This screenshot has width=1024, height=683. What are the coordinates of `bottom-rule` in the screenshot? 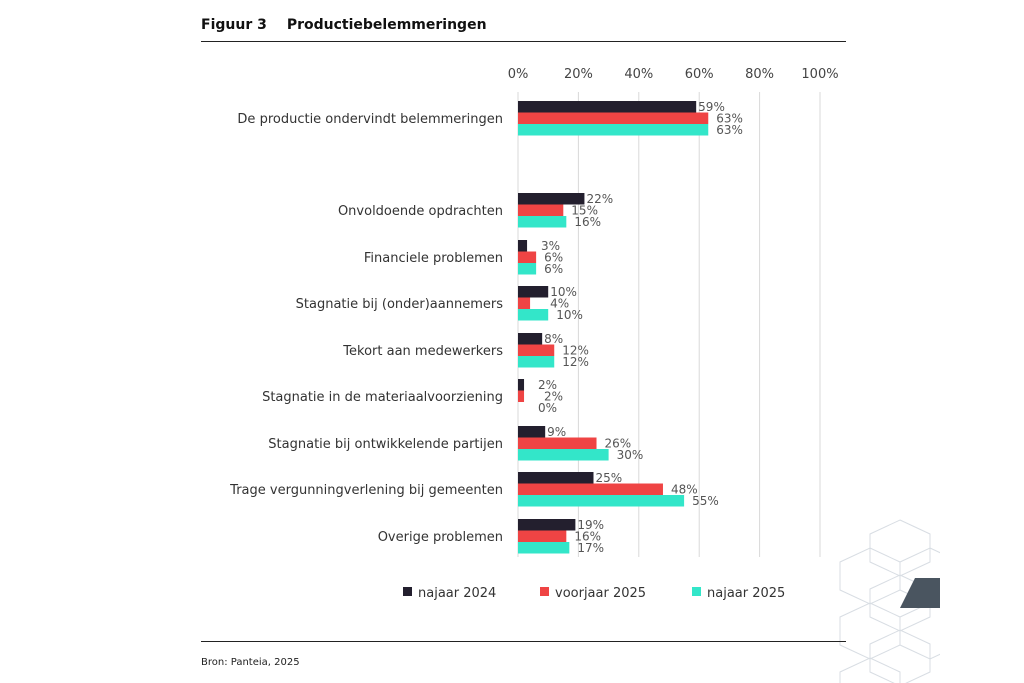 It's located at (523, 641).